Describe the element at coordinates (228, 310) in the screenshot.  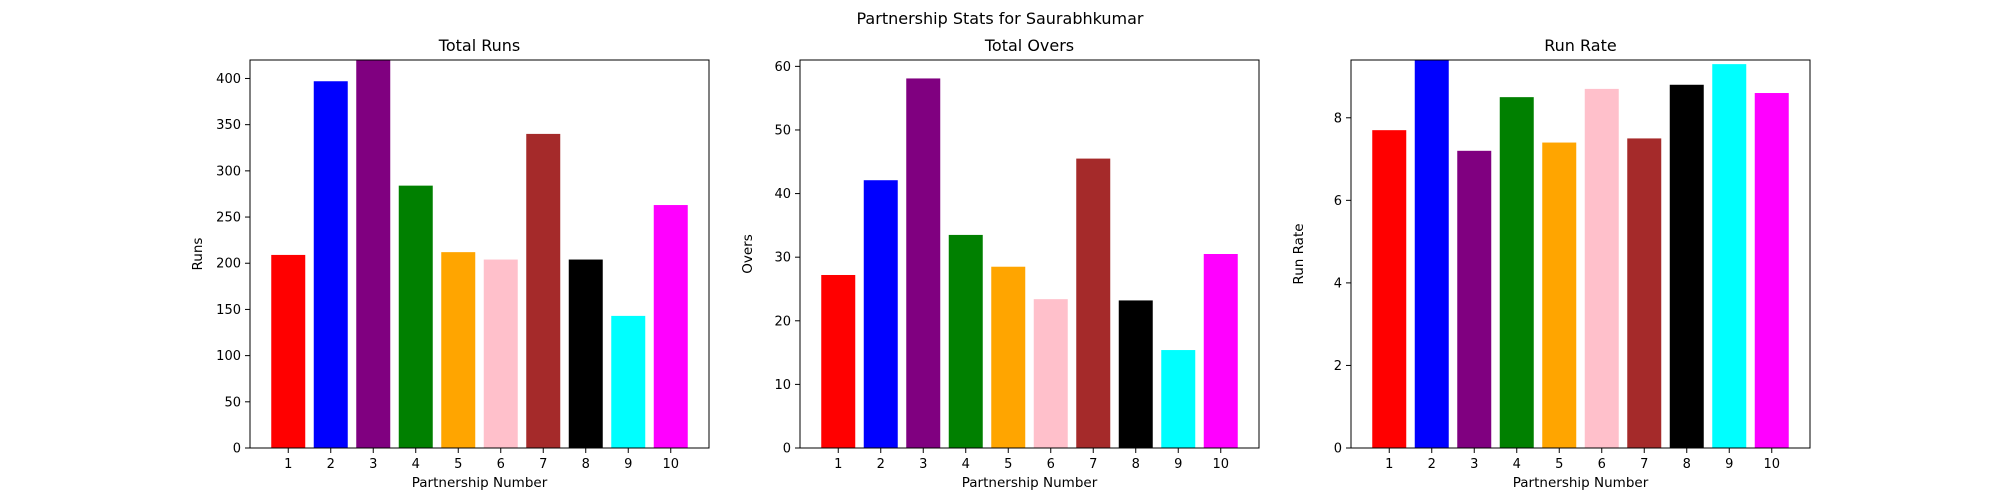
I see `y-tick-label: 150` at that location.